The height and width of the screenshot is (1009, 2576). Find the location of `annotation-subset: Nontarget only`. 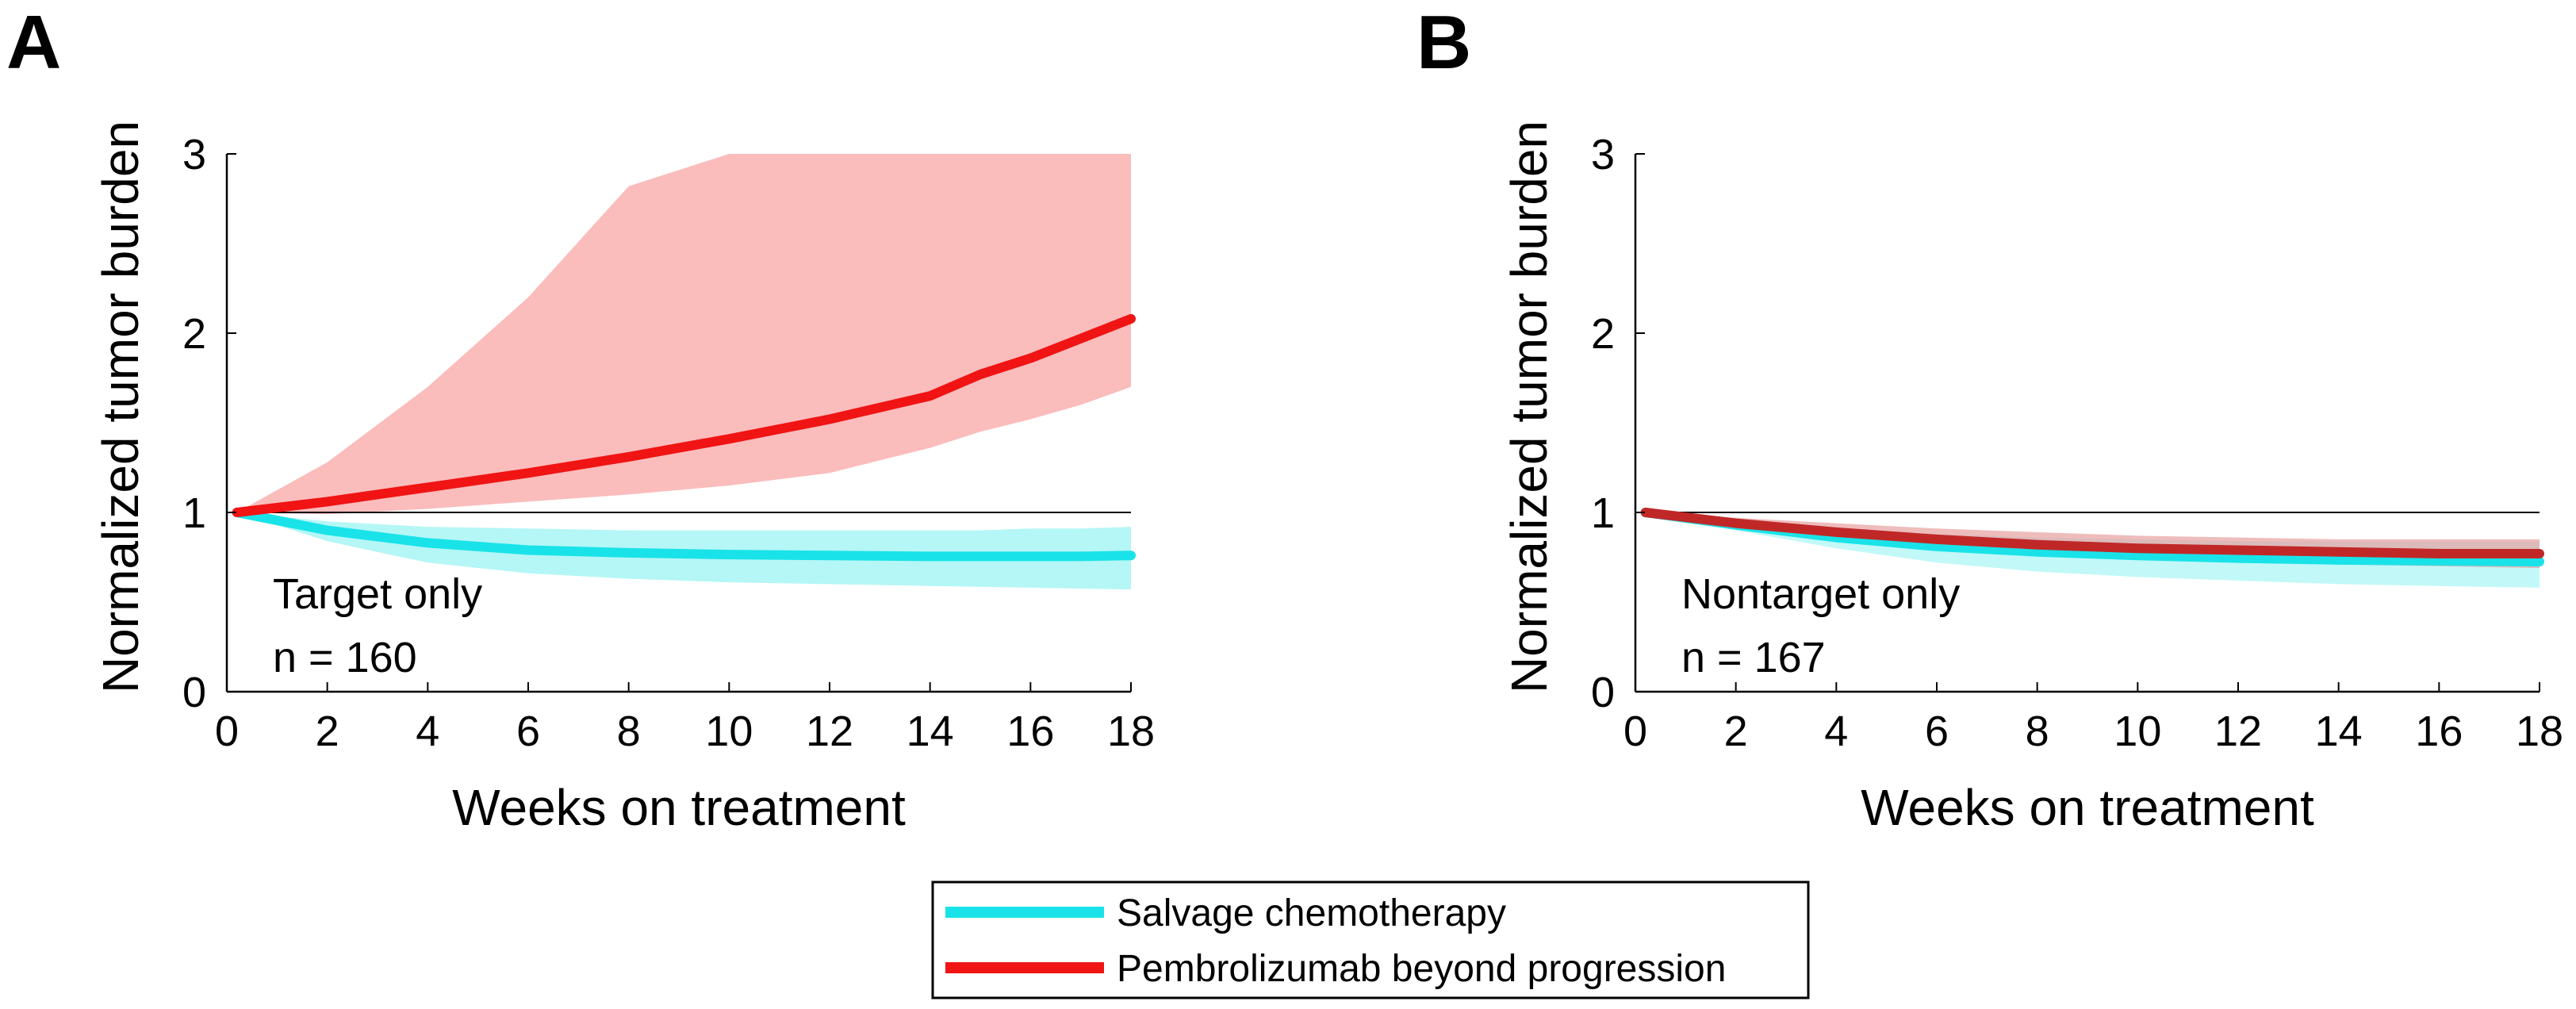

annotation-subset: Nontarget only is located at coordinates (1821, 594).